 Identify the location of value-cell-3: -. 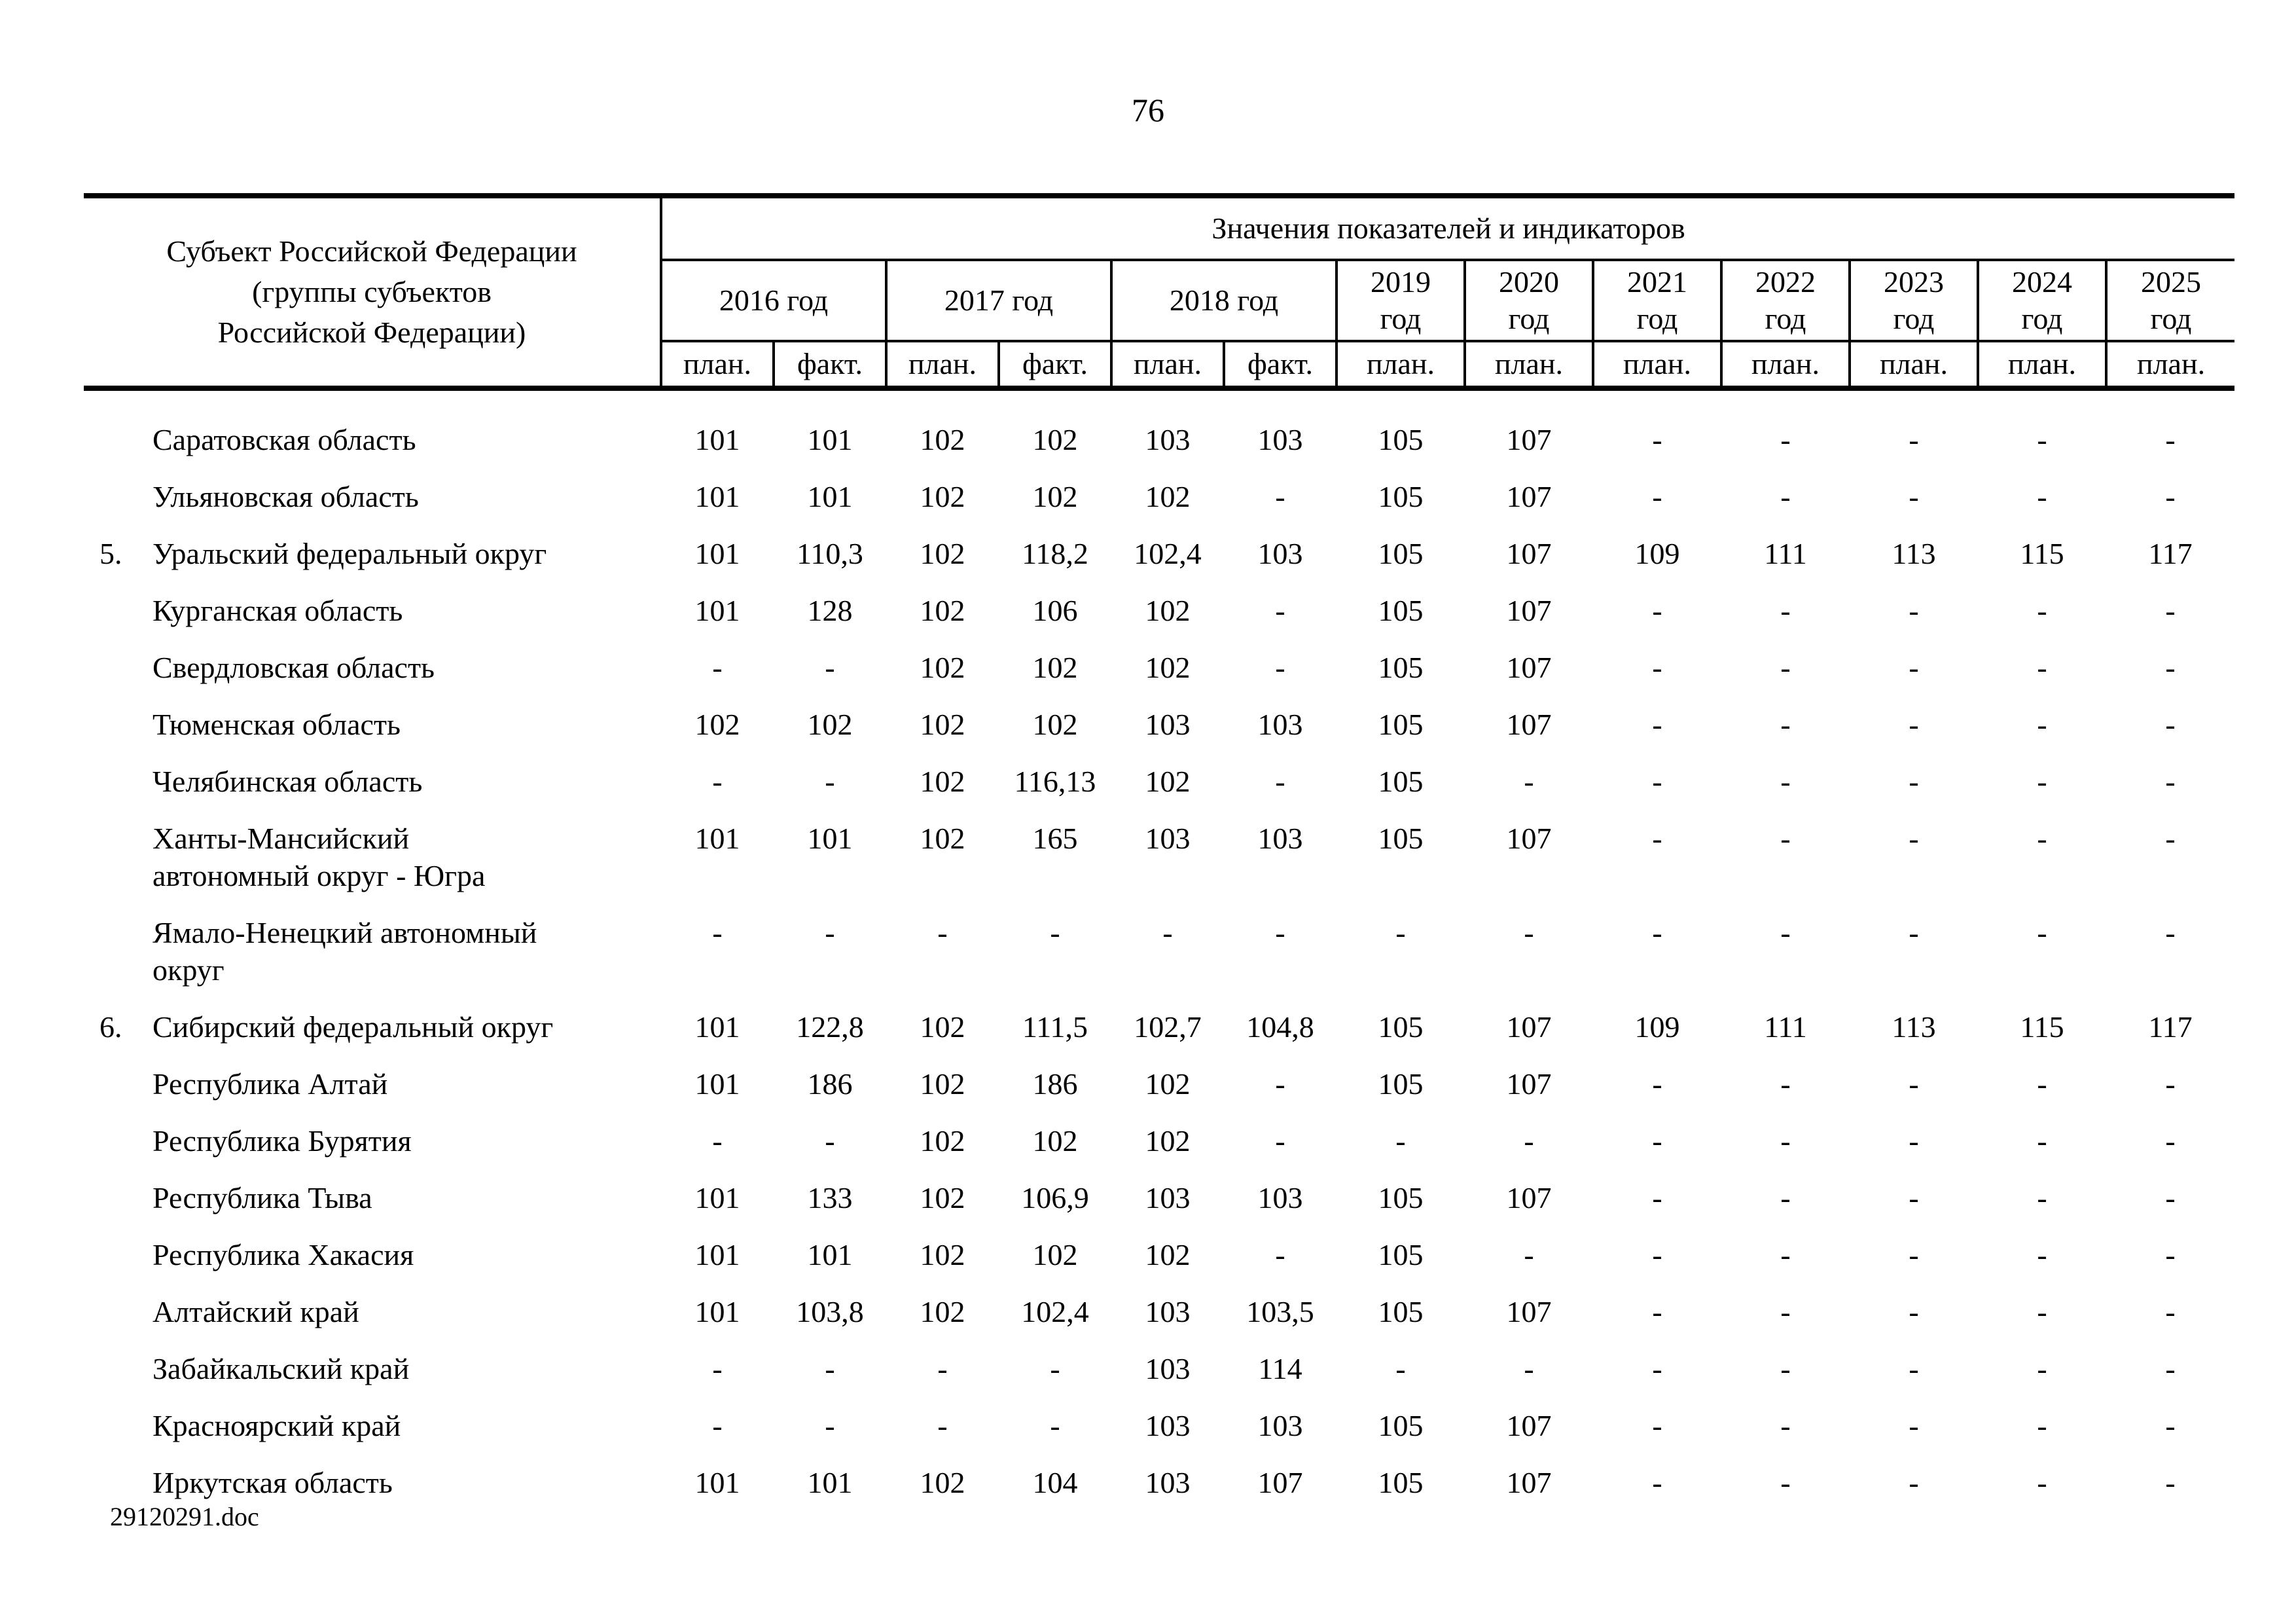
(1055, 1368).